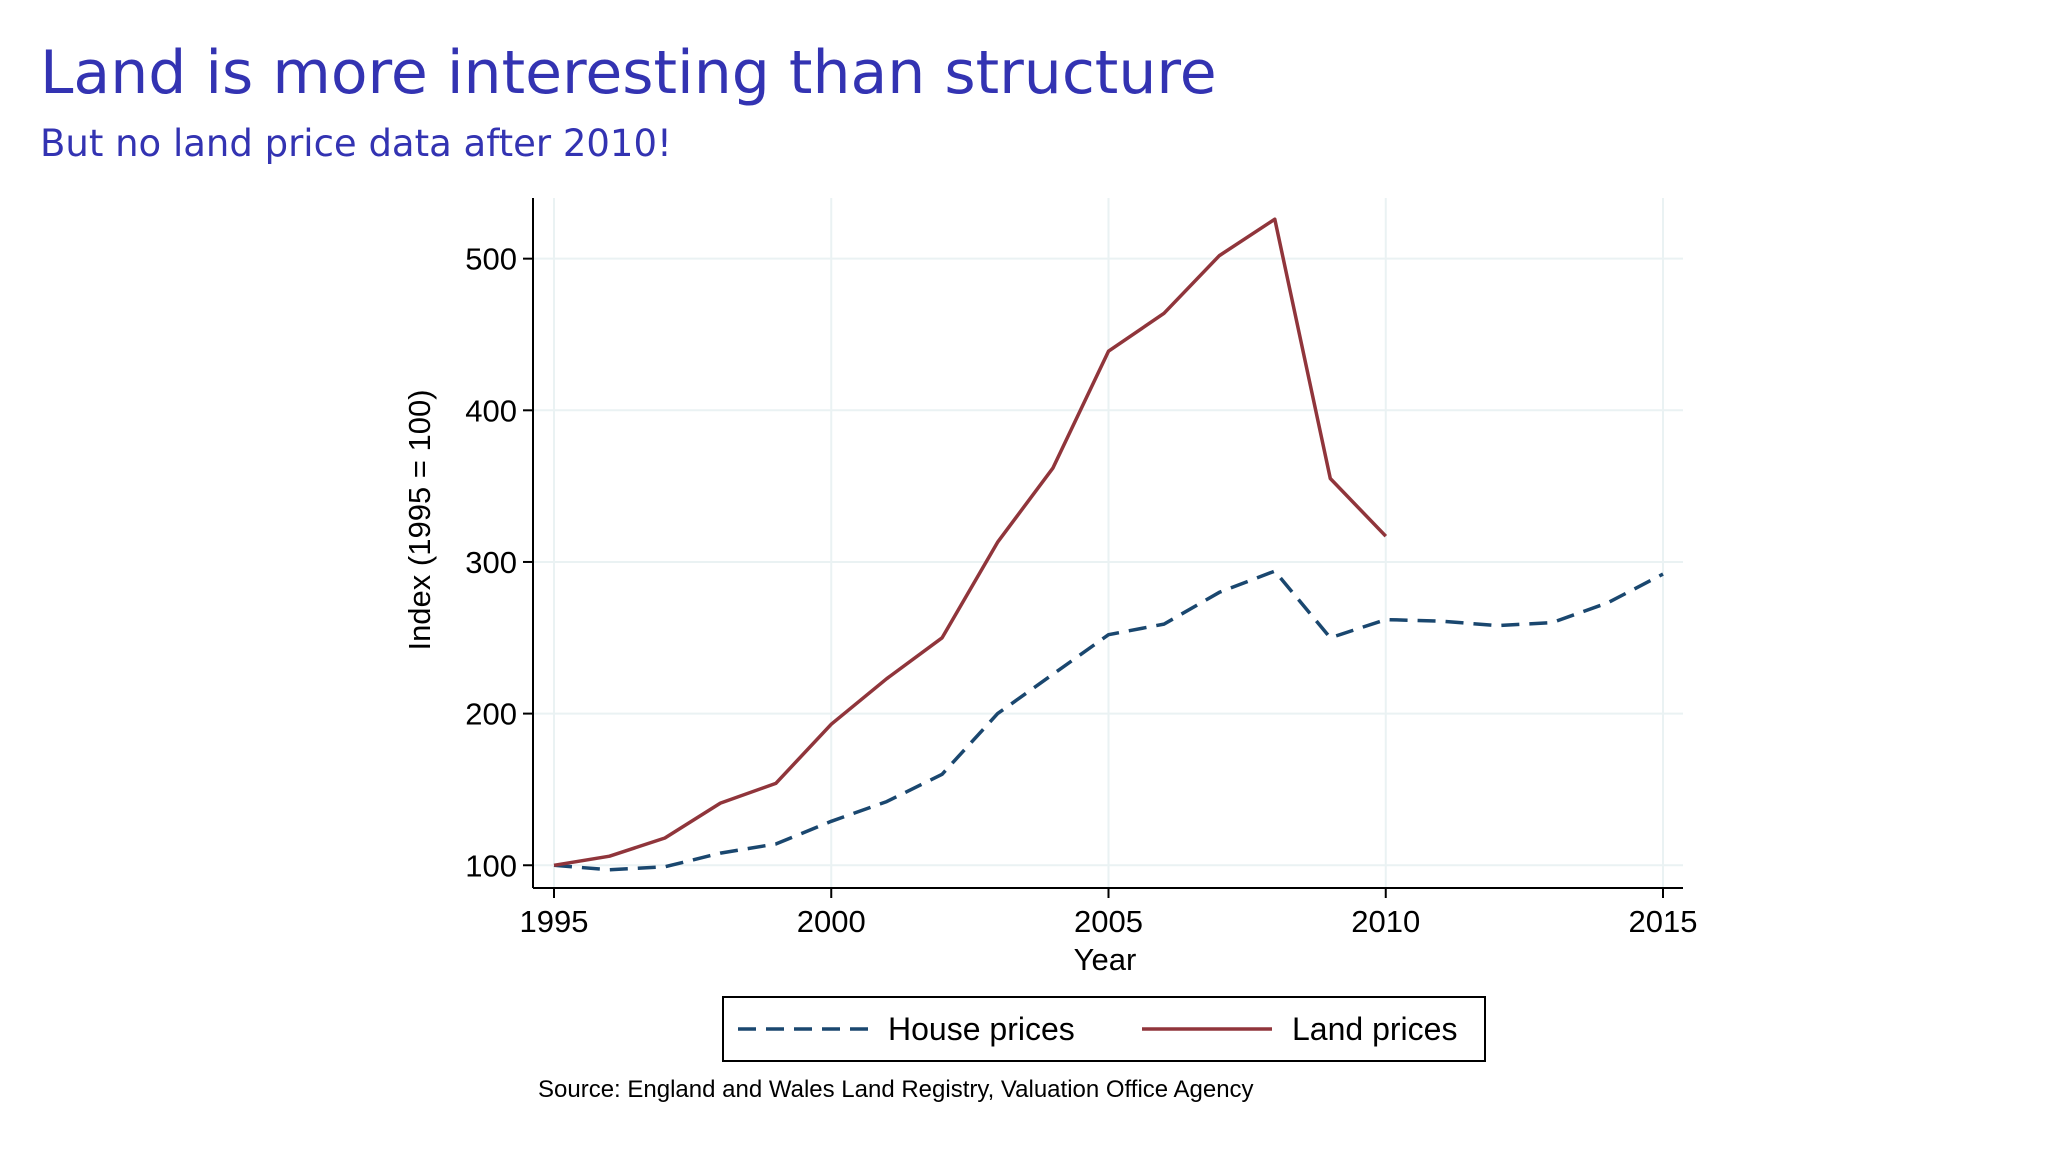  What do you see at coordinates (1374, 1029) in the screenshot?
I see `legend-label-land-prices: Land prices` at bounding box center [1374, 1029].